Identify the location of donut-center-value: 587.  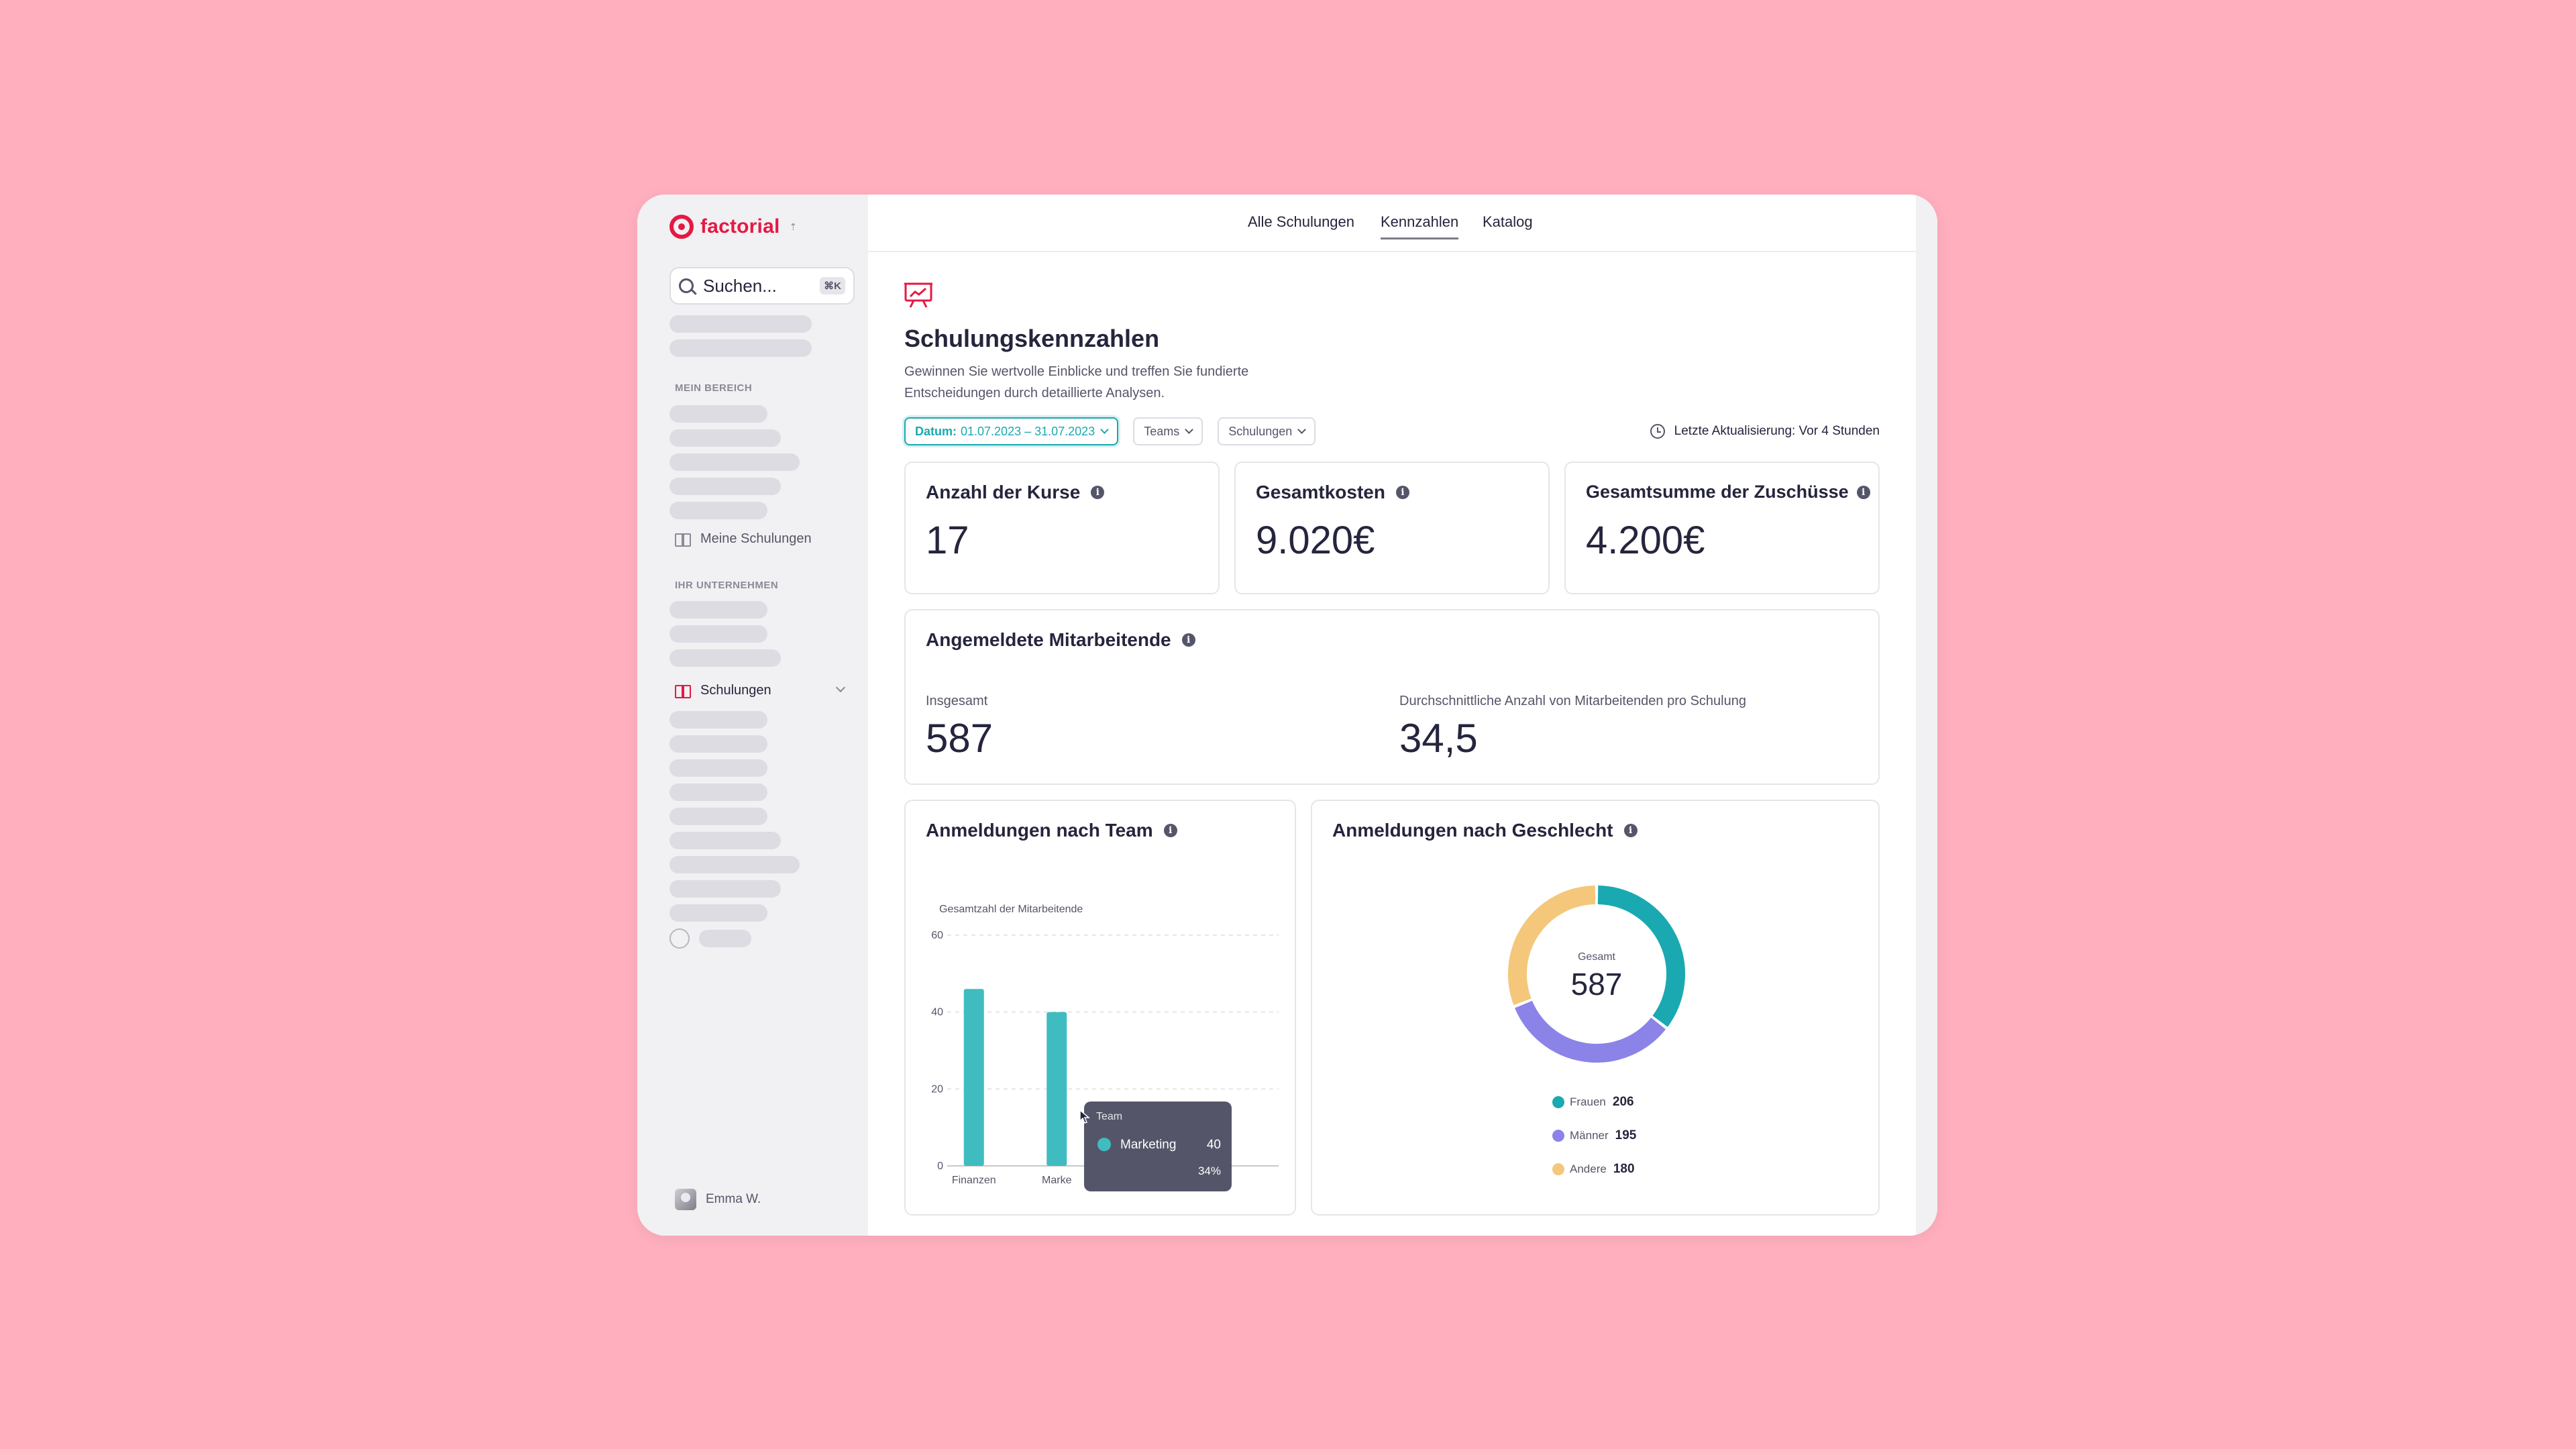
(1596, 984).